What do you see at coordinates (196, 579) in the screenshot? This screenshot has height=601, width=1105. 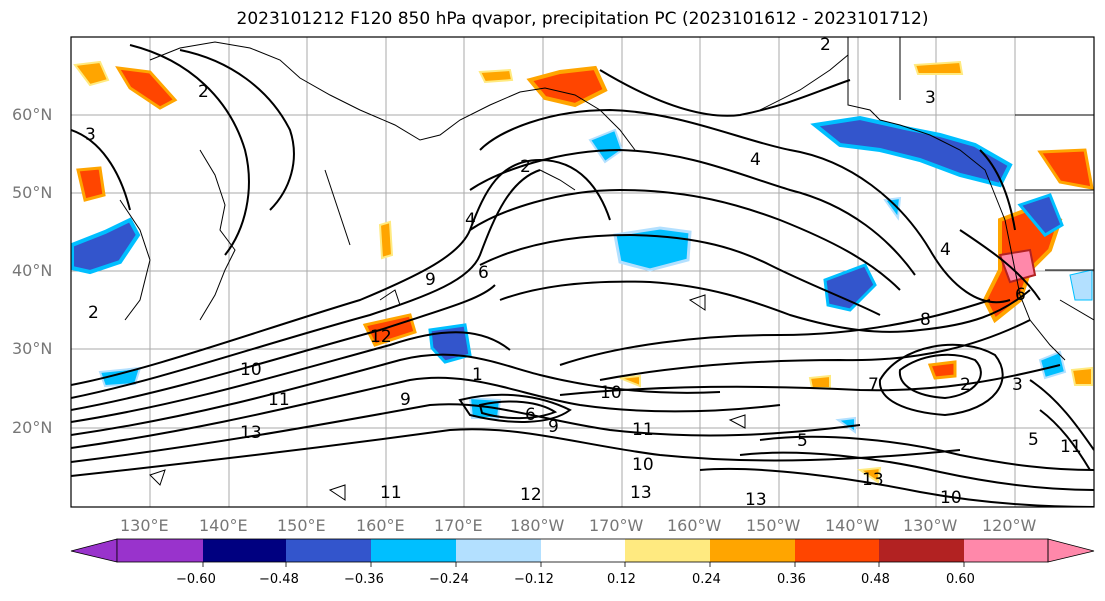 I see `colorbar-tick-label: −0.60` at bounding box center [196, 579].